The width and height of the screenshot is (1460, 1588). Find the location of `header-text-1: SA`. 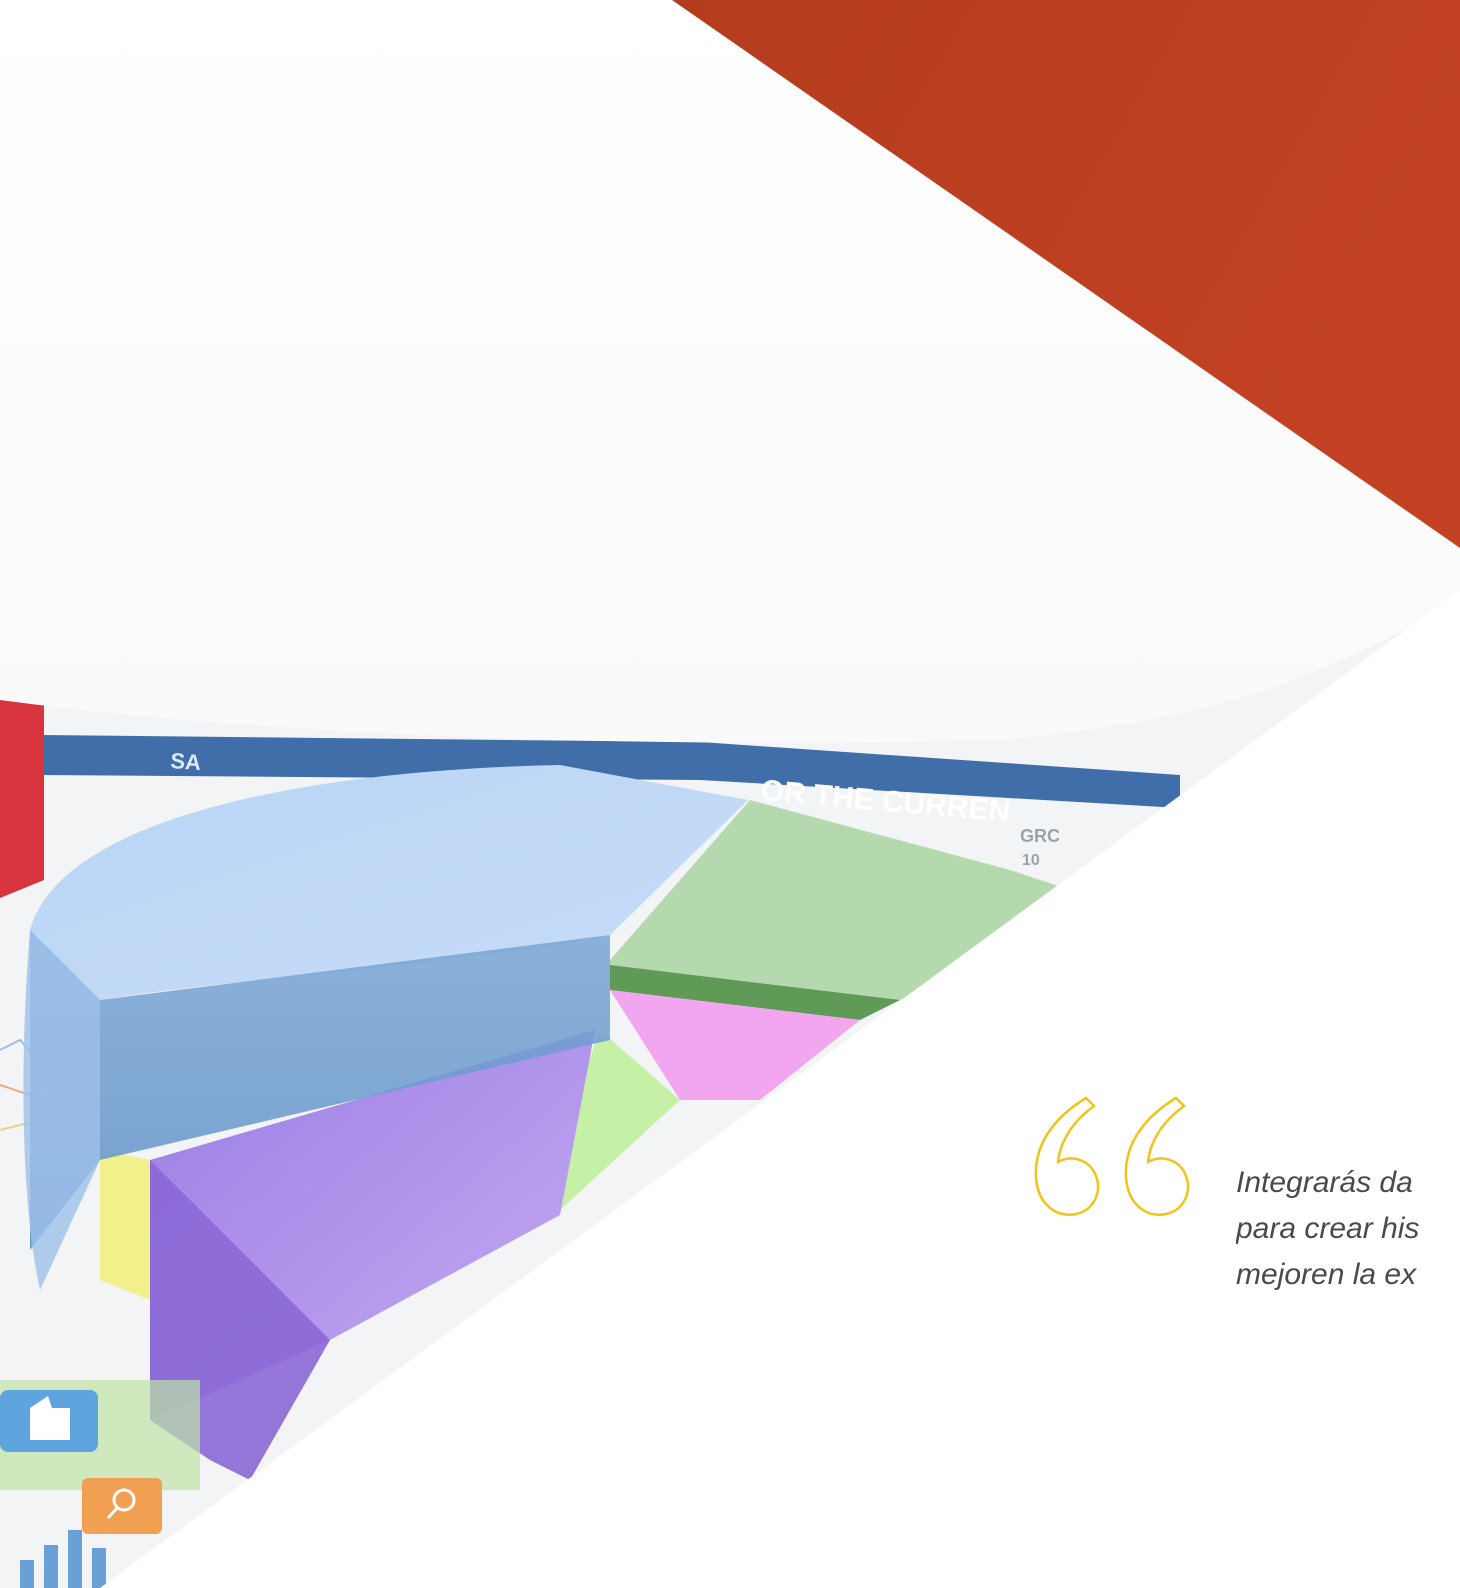

header-text-1: SA is located at coordinates (186, 761).